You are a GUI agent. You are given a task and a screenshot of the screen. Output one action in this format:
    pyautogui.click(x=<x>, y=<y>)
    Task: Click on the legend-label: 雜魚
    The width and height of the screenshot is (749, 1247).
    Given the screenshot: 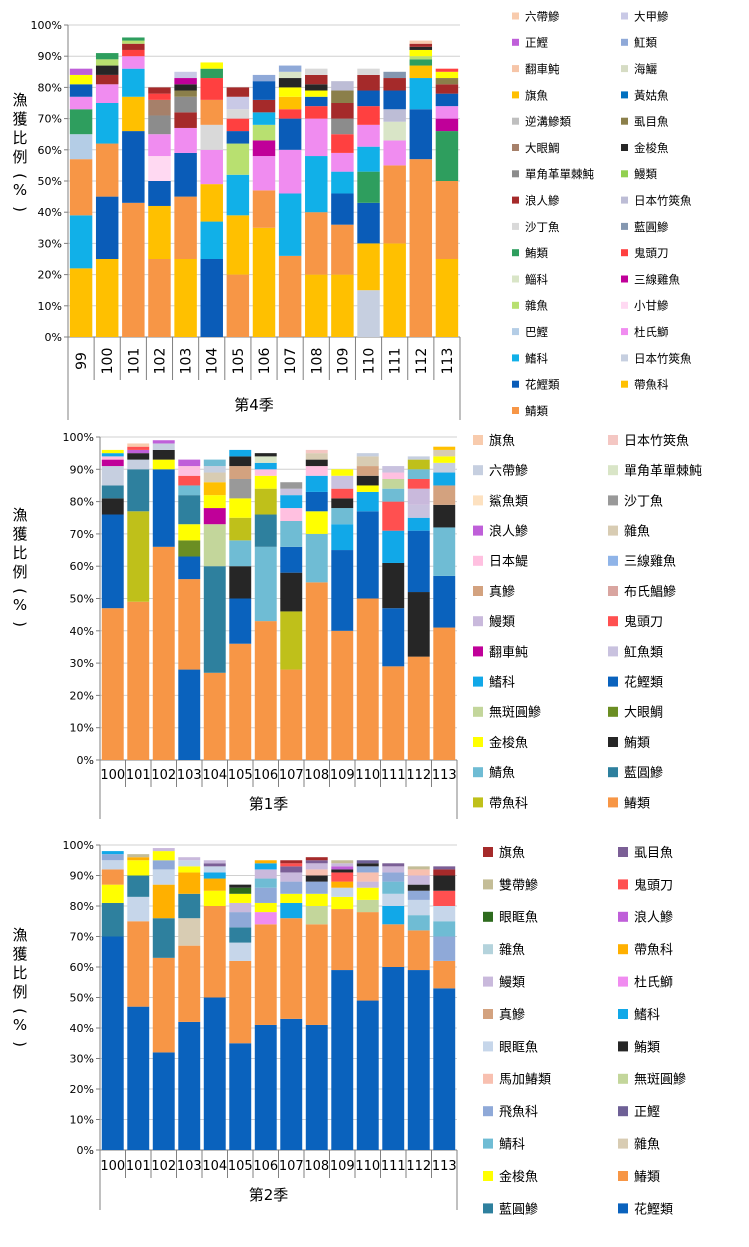 What is the action you would take?
    pyautogui.click(x=647, y=1145)
    